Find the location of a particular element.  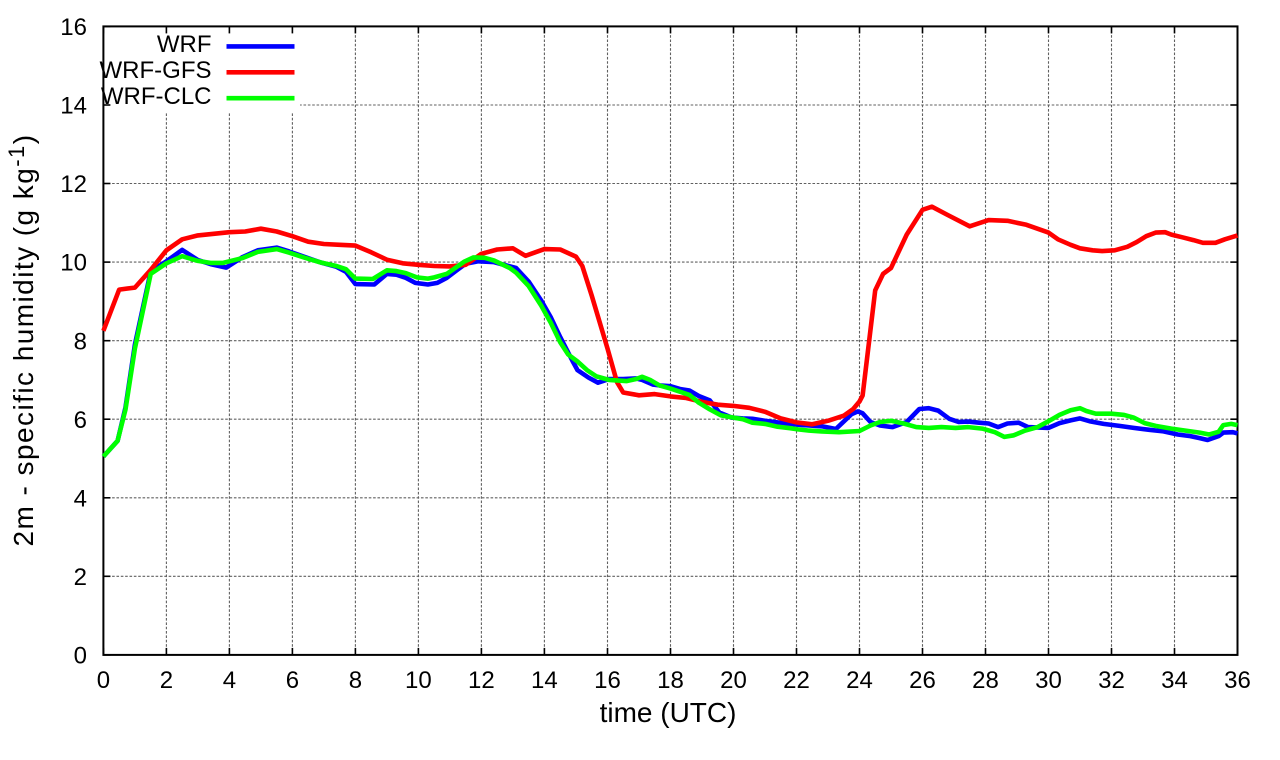

svg-text: 36 is located at coordinates (1237, 680).